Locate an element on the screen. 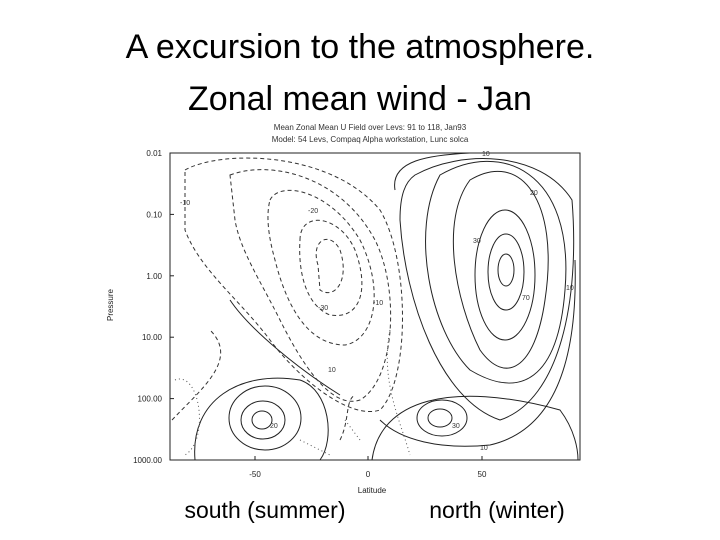 This screenshot has width=720, height=540. y-axis-label: Pressure is located at coordinates (110, 304).